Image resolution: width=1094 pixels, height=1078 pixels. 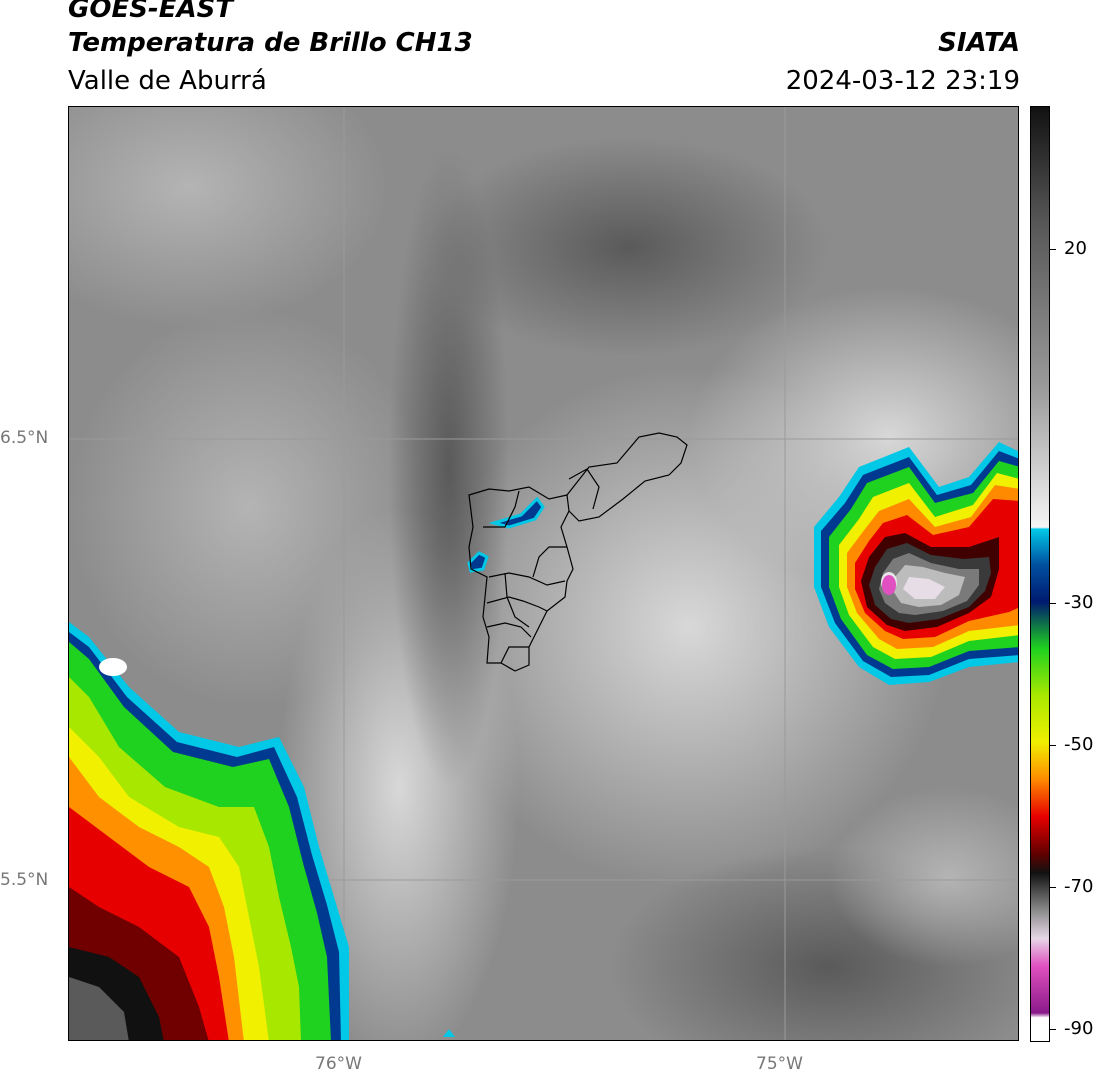 What do you see at coordinates (24, 438) in the screenshot?
I see `lat-label-6-5: 6.5°N` at bounding box center [24, 438].